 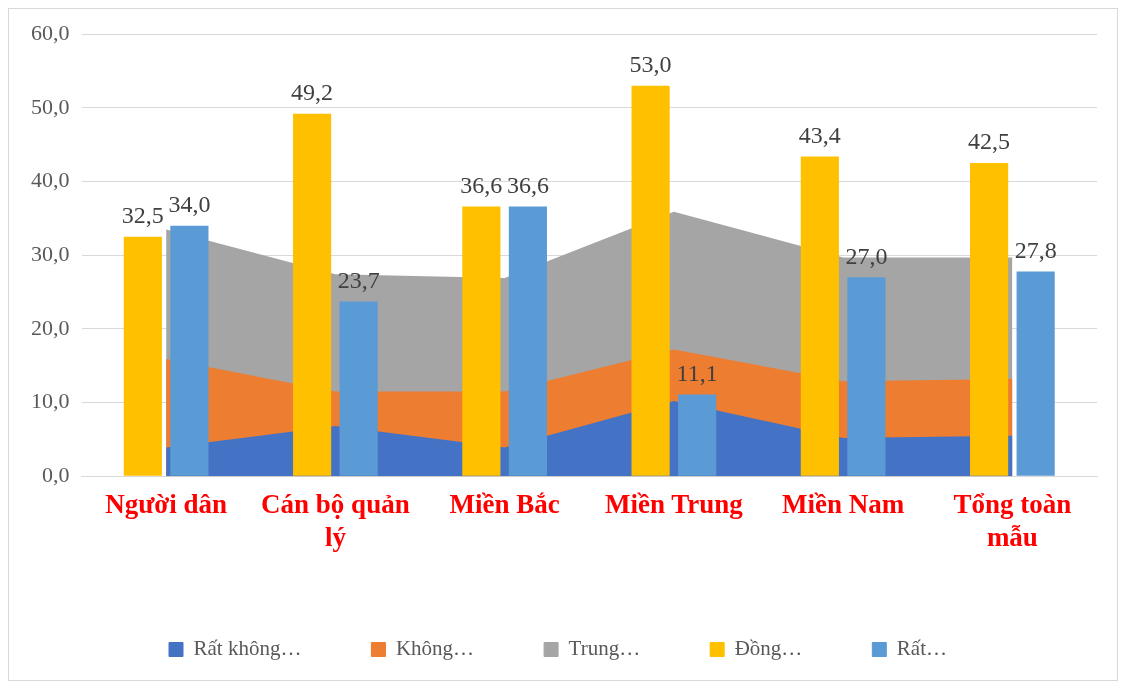 I want to click on x-tick-label: Miền Nam, so click(x=843, y=504).